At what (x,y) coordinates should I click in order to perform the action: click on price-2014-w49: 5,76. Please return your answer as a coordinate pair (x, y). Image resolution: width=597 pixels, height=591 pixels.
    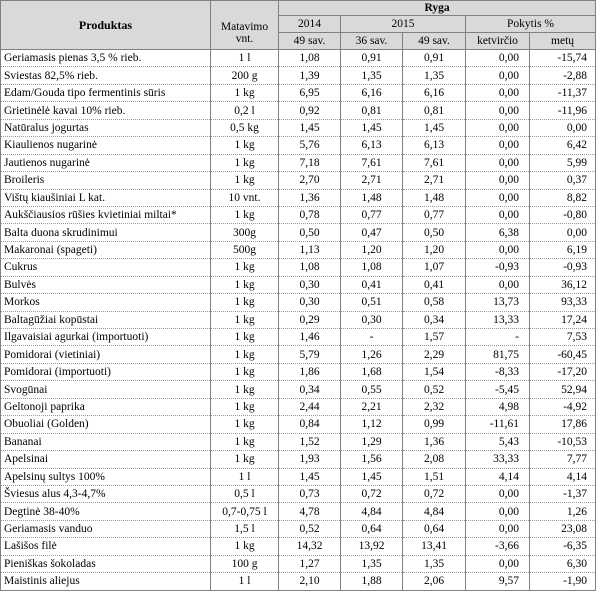
    Looking at the image, I should click on (309, 145).